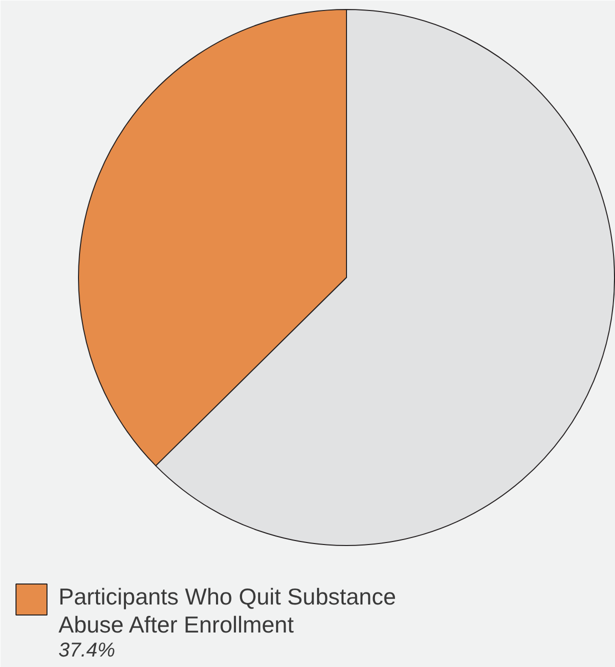 The height and width of the screenshot is (667, 615). I want to click on legend-label: Participants Who Quit Substance Abuse After Enrollment, so click(227, 611).